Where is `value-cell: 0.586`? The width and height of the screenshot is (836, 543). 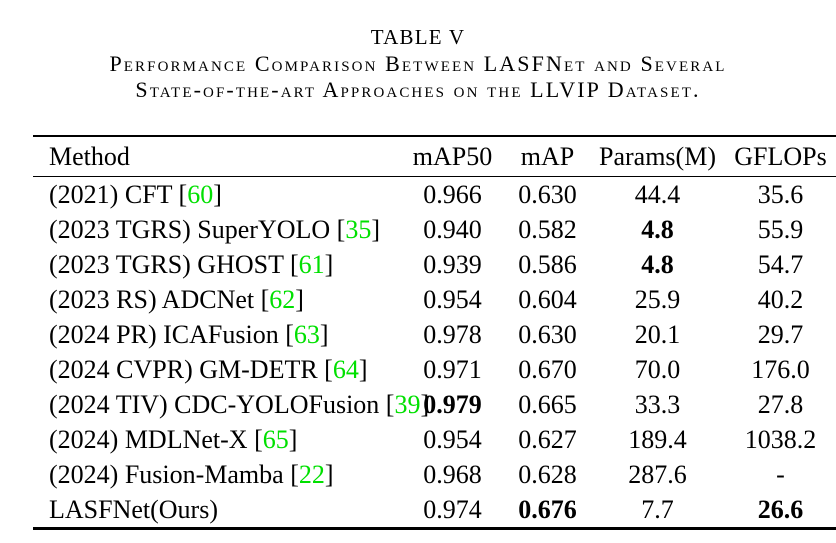 value-cell: 0.586 is located at coordinates (547, 264).